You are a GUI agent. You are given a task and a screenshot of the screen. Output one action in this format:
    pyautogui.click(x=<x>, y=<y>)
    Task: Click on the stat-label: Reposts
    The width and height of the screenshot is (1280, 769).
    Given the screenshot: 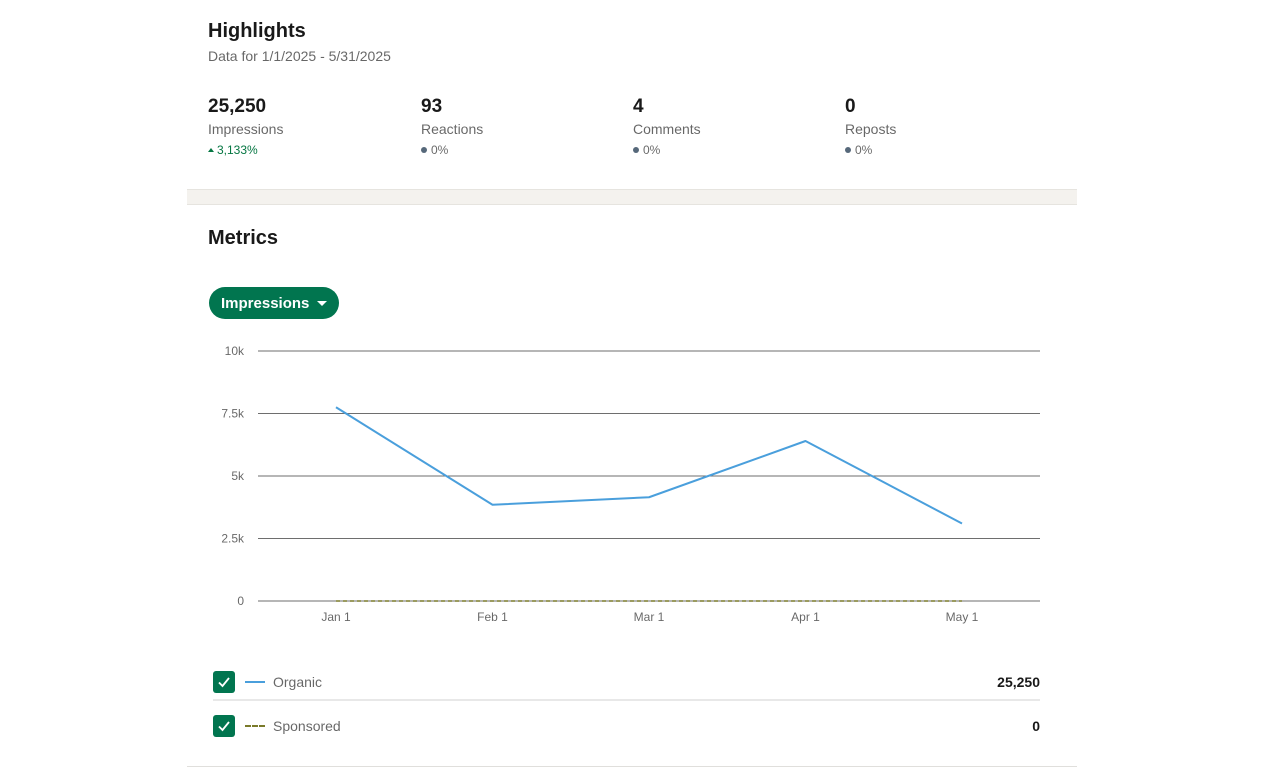 What is the action you would take?
    pyautogui.click(x=871, y=129)
    